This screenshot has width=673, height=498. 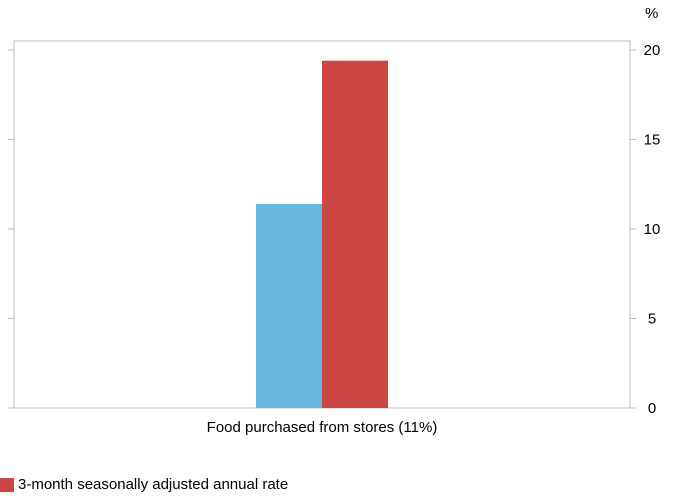 What do you see at coordinates (652, 408) in the screenshot?
I see `y-tick-label: 0` at bounding box center [652, 408].